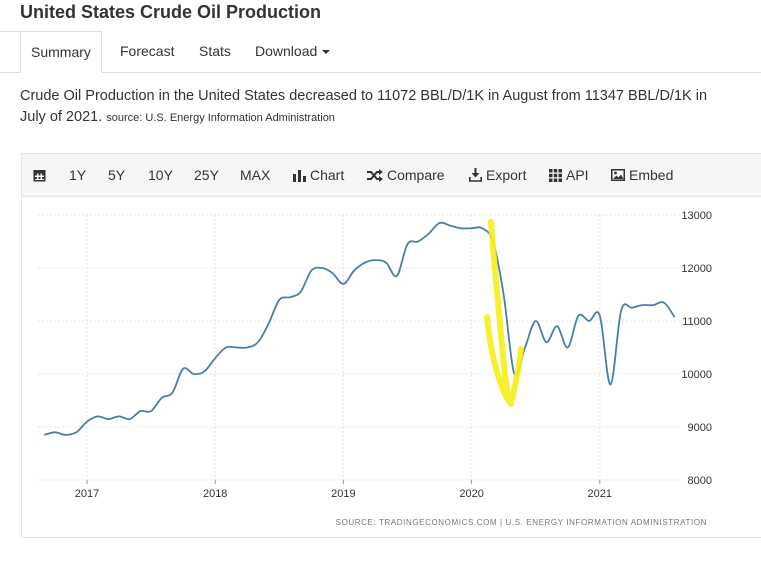  I want to click on x-tick-label: 2018, so click(215, 494).